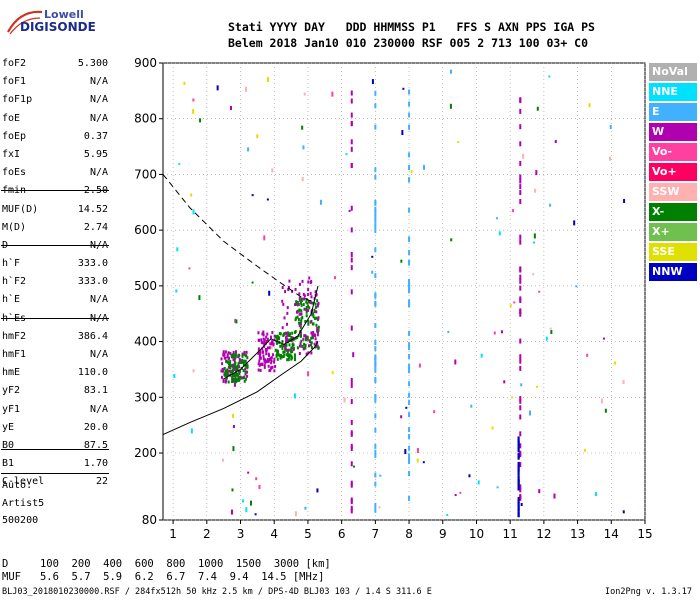 This screenshot has width=700, height=600. I want to click on param-row: B1 1.70, so click(55, 464).